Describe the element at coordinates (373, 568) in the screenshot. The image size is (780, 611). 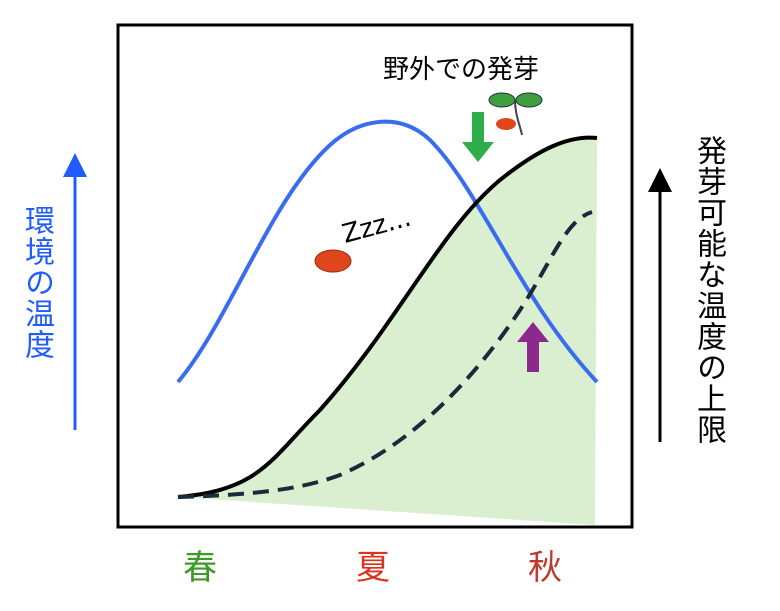
I see `season-label: 夏` at that location.